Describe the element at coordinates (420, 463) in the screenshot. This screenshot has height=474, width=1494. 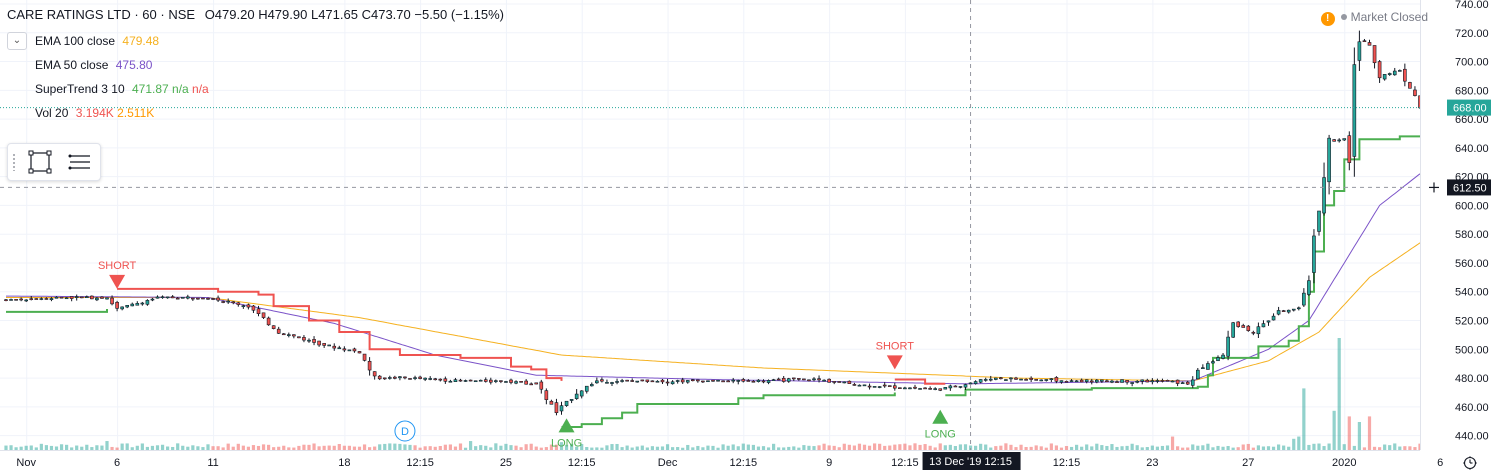
I see `time-tick-label: 12:15` at that location.